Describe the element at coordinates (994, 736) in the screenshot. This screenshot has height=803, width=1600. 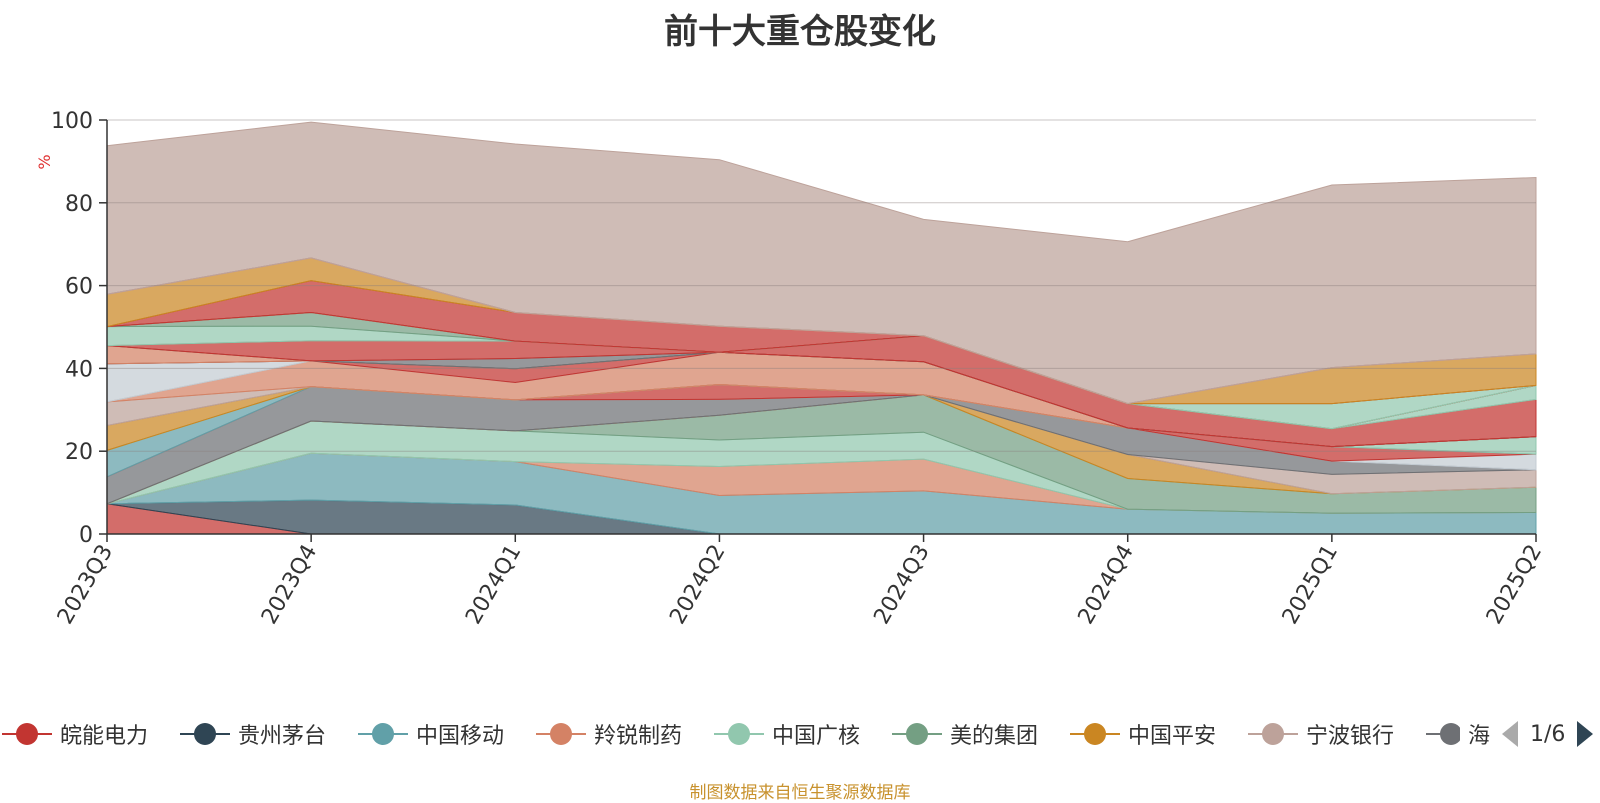
I see `legend-label: 美的集团` at that location.